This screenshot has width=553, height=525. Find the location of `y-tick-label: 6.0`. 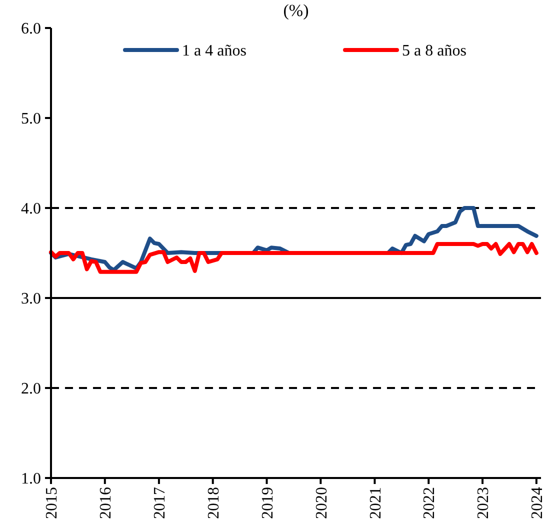

y-tick-label: 6.0 is located at coordinates (31, 29).